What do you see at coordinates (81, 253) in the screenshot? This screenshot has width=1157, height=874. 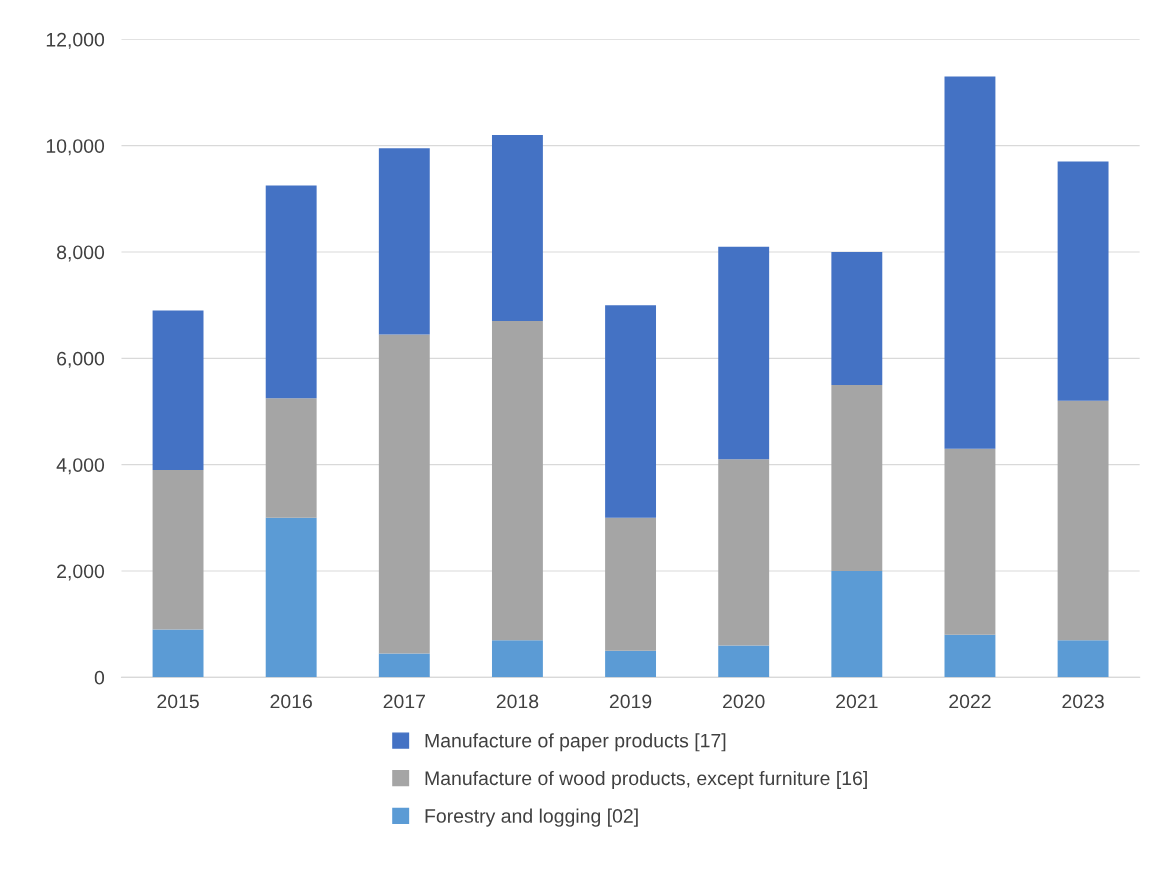 I see `y-tick-label: 8,000` at bounding box center [81, 253].